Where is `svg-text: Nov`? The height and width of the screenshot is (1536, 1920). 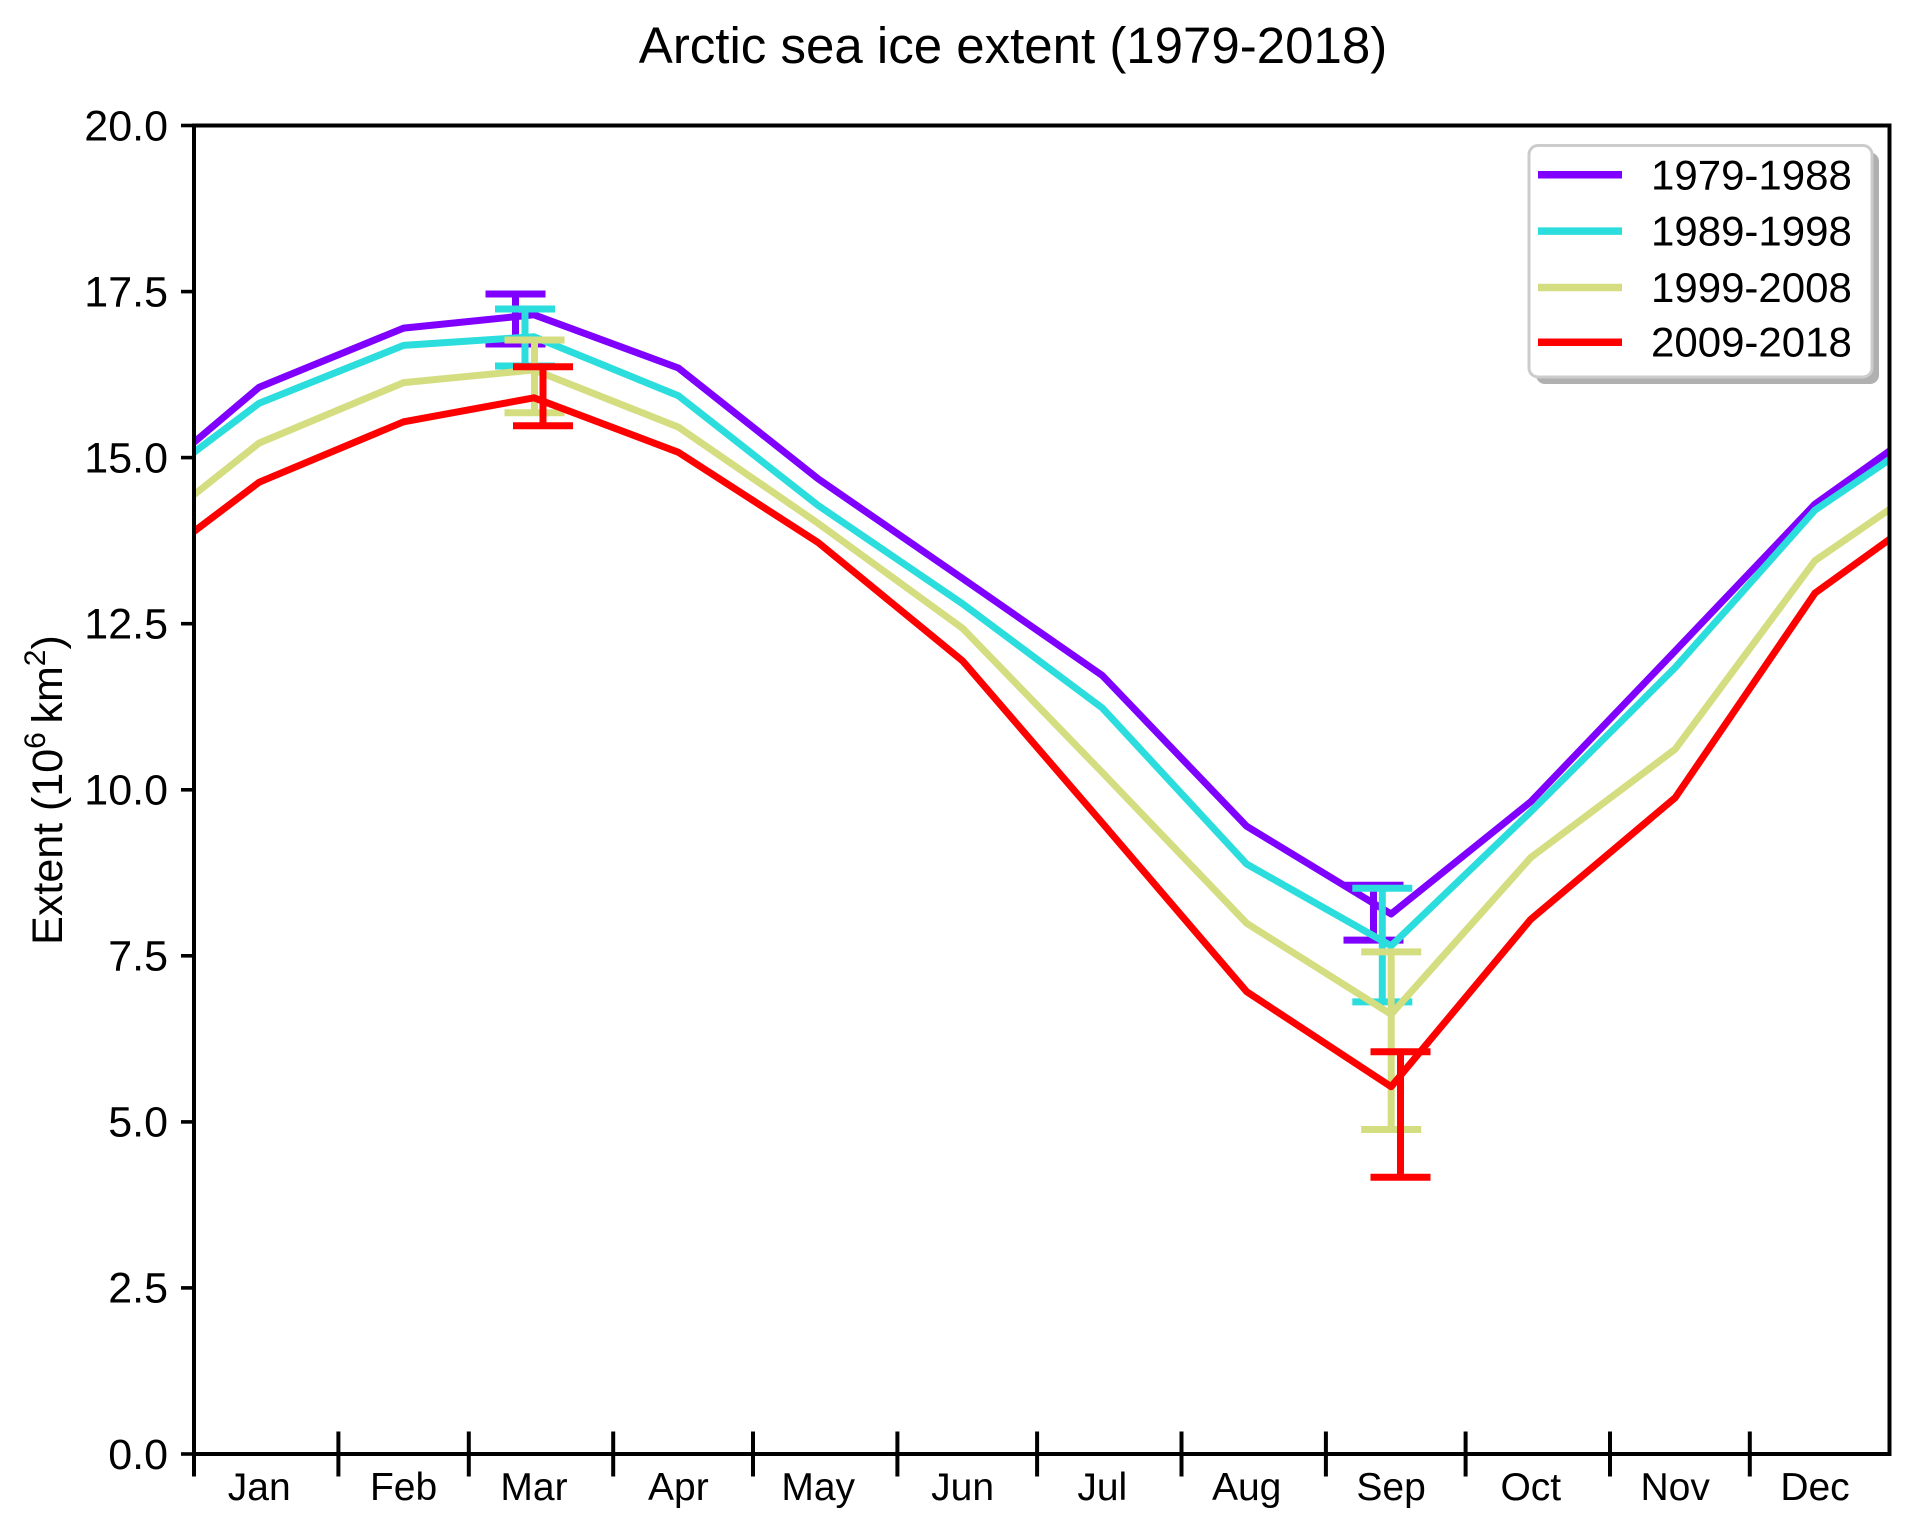 svg-text: Nov is located at coordinates (1676, 1487).